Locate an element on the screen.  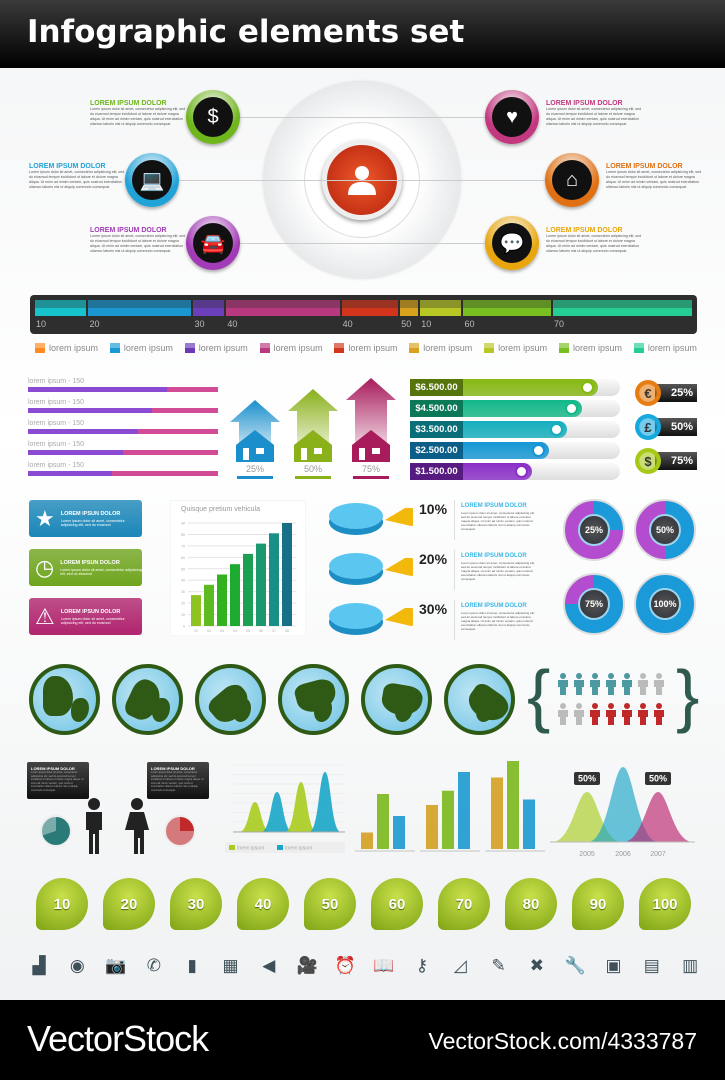
segment: 40 is located at coordinates (370, 314).